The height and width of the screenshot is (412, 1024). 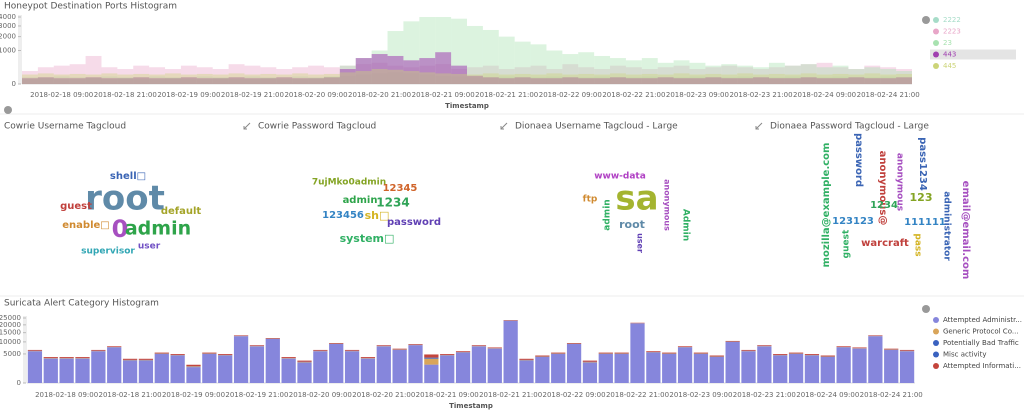 I want to click on y-tick-label: 4000, so click(x=8, y=17).